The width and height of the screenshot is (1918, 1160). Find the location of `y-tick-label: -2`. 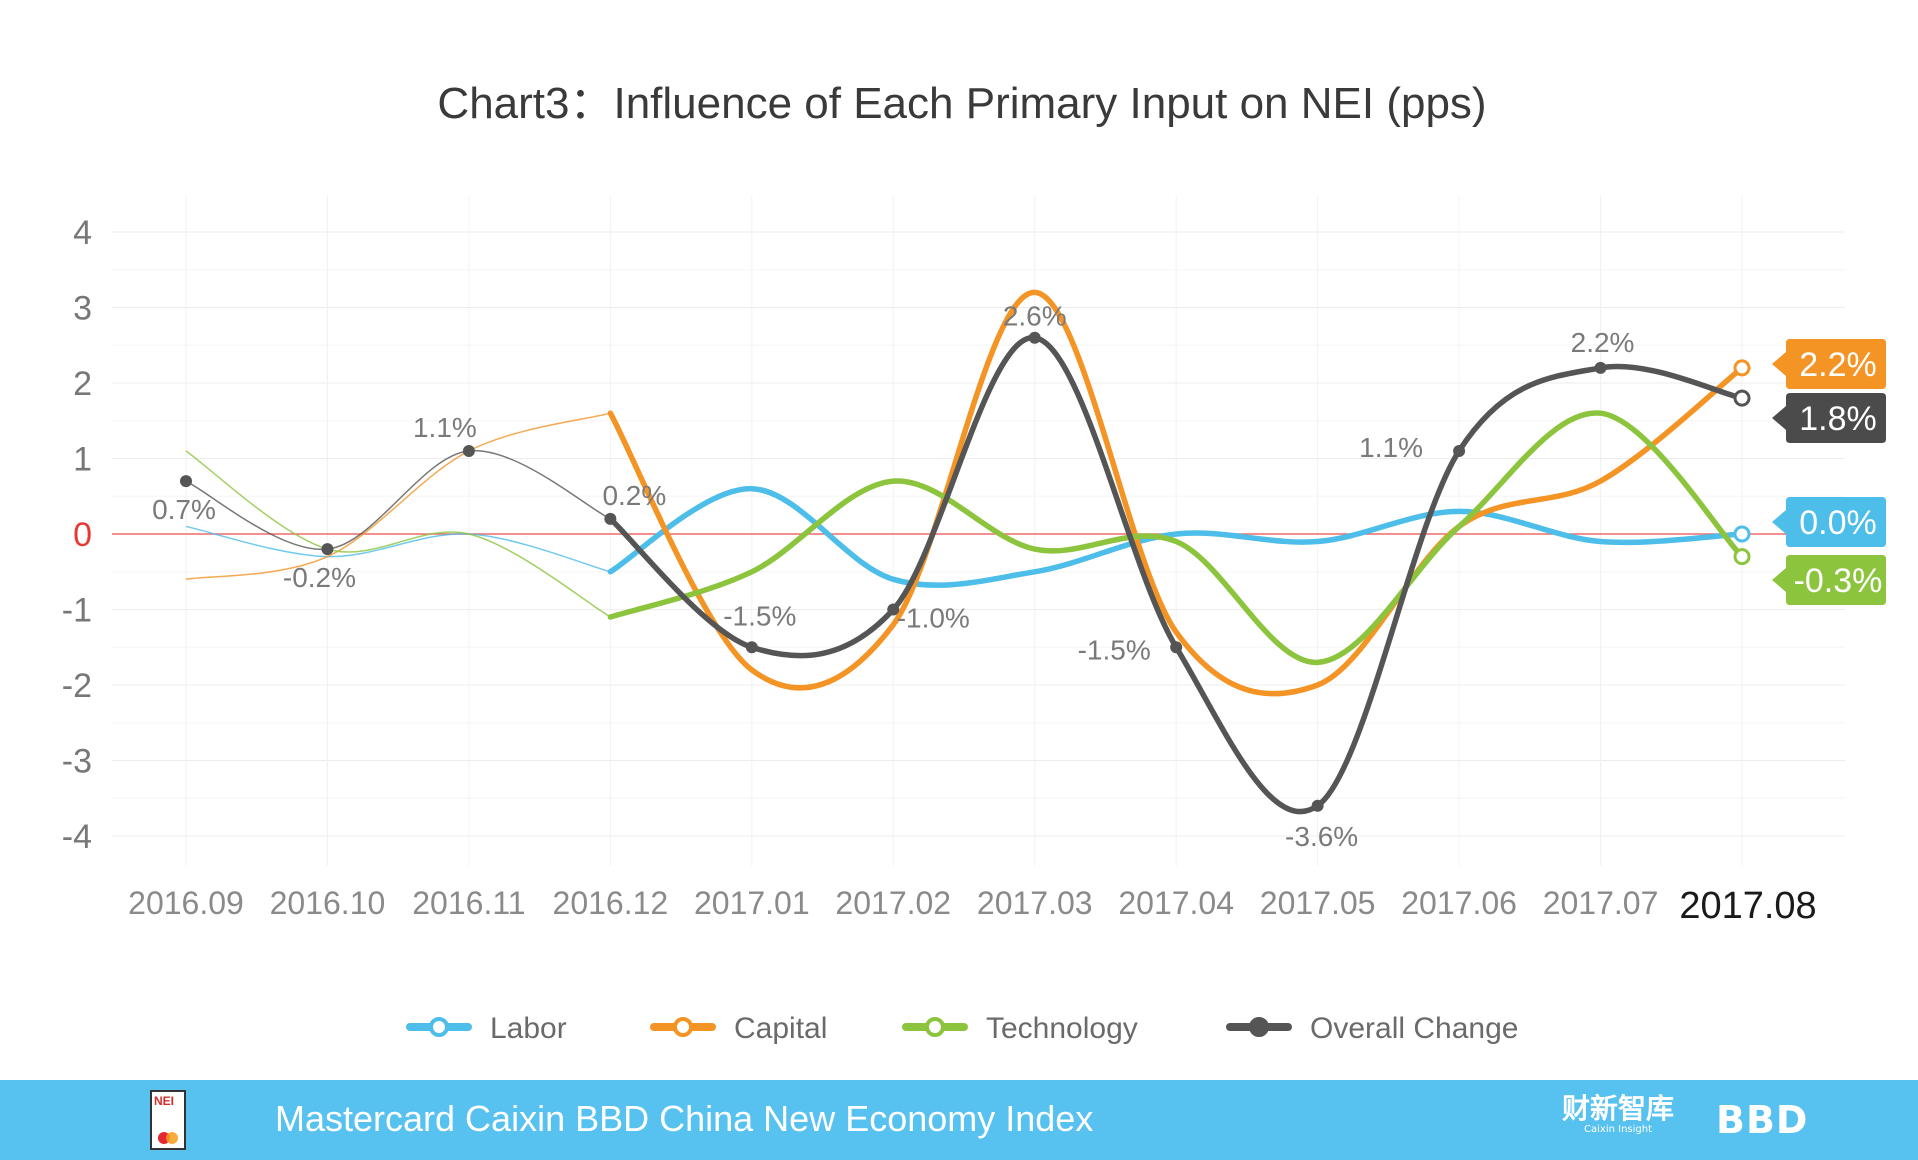

y-tick-label: -2 is located at coordinates (77, 686).